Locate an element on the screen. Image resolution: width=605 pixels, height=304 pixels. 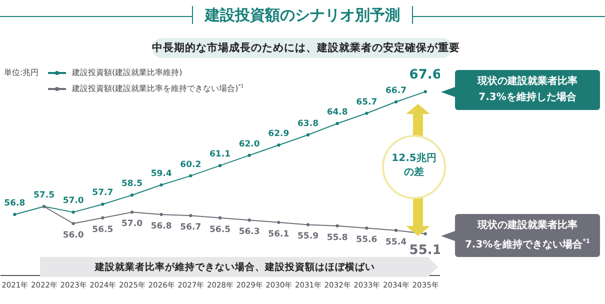
data-label: 55.8 is located at coordinates (337, 237).